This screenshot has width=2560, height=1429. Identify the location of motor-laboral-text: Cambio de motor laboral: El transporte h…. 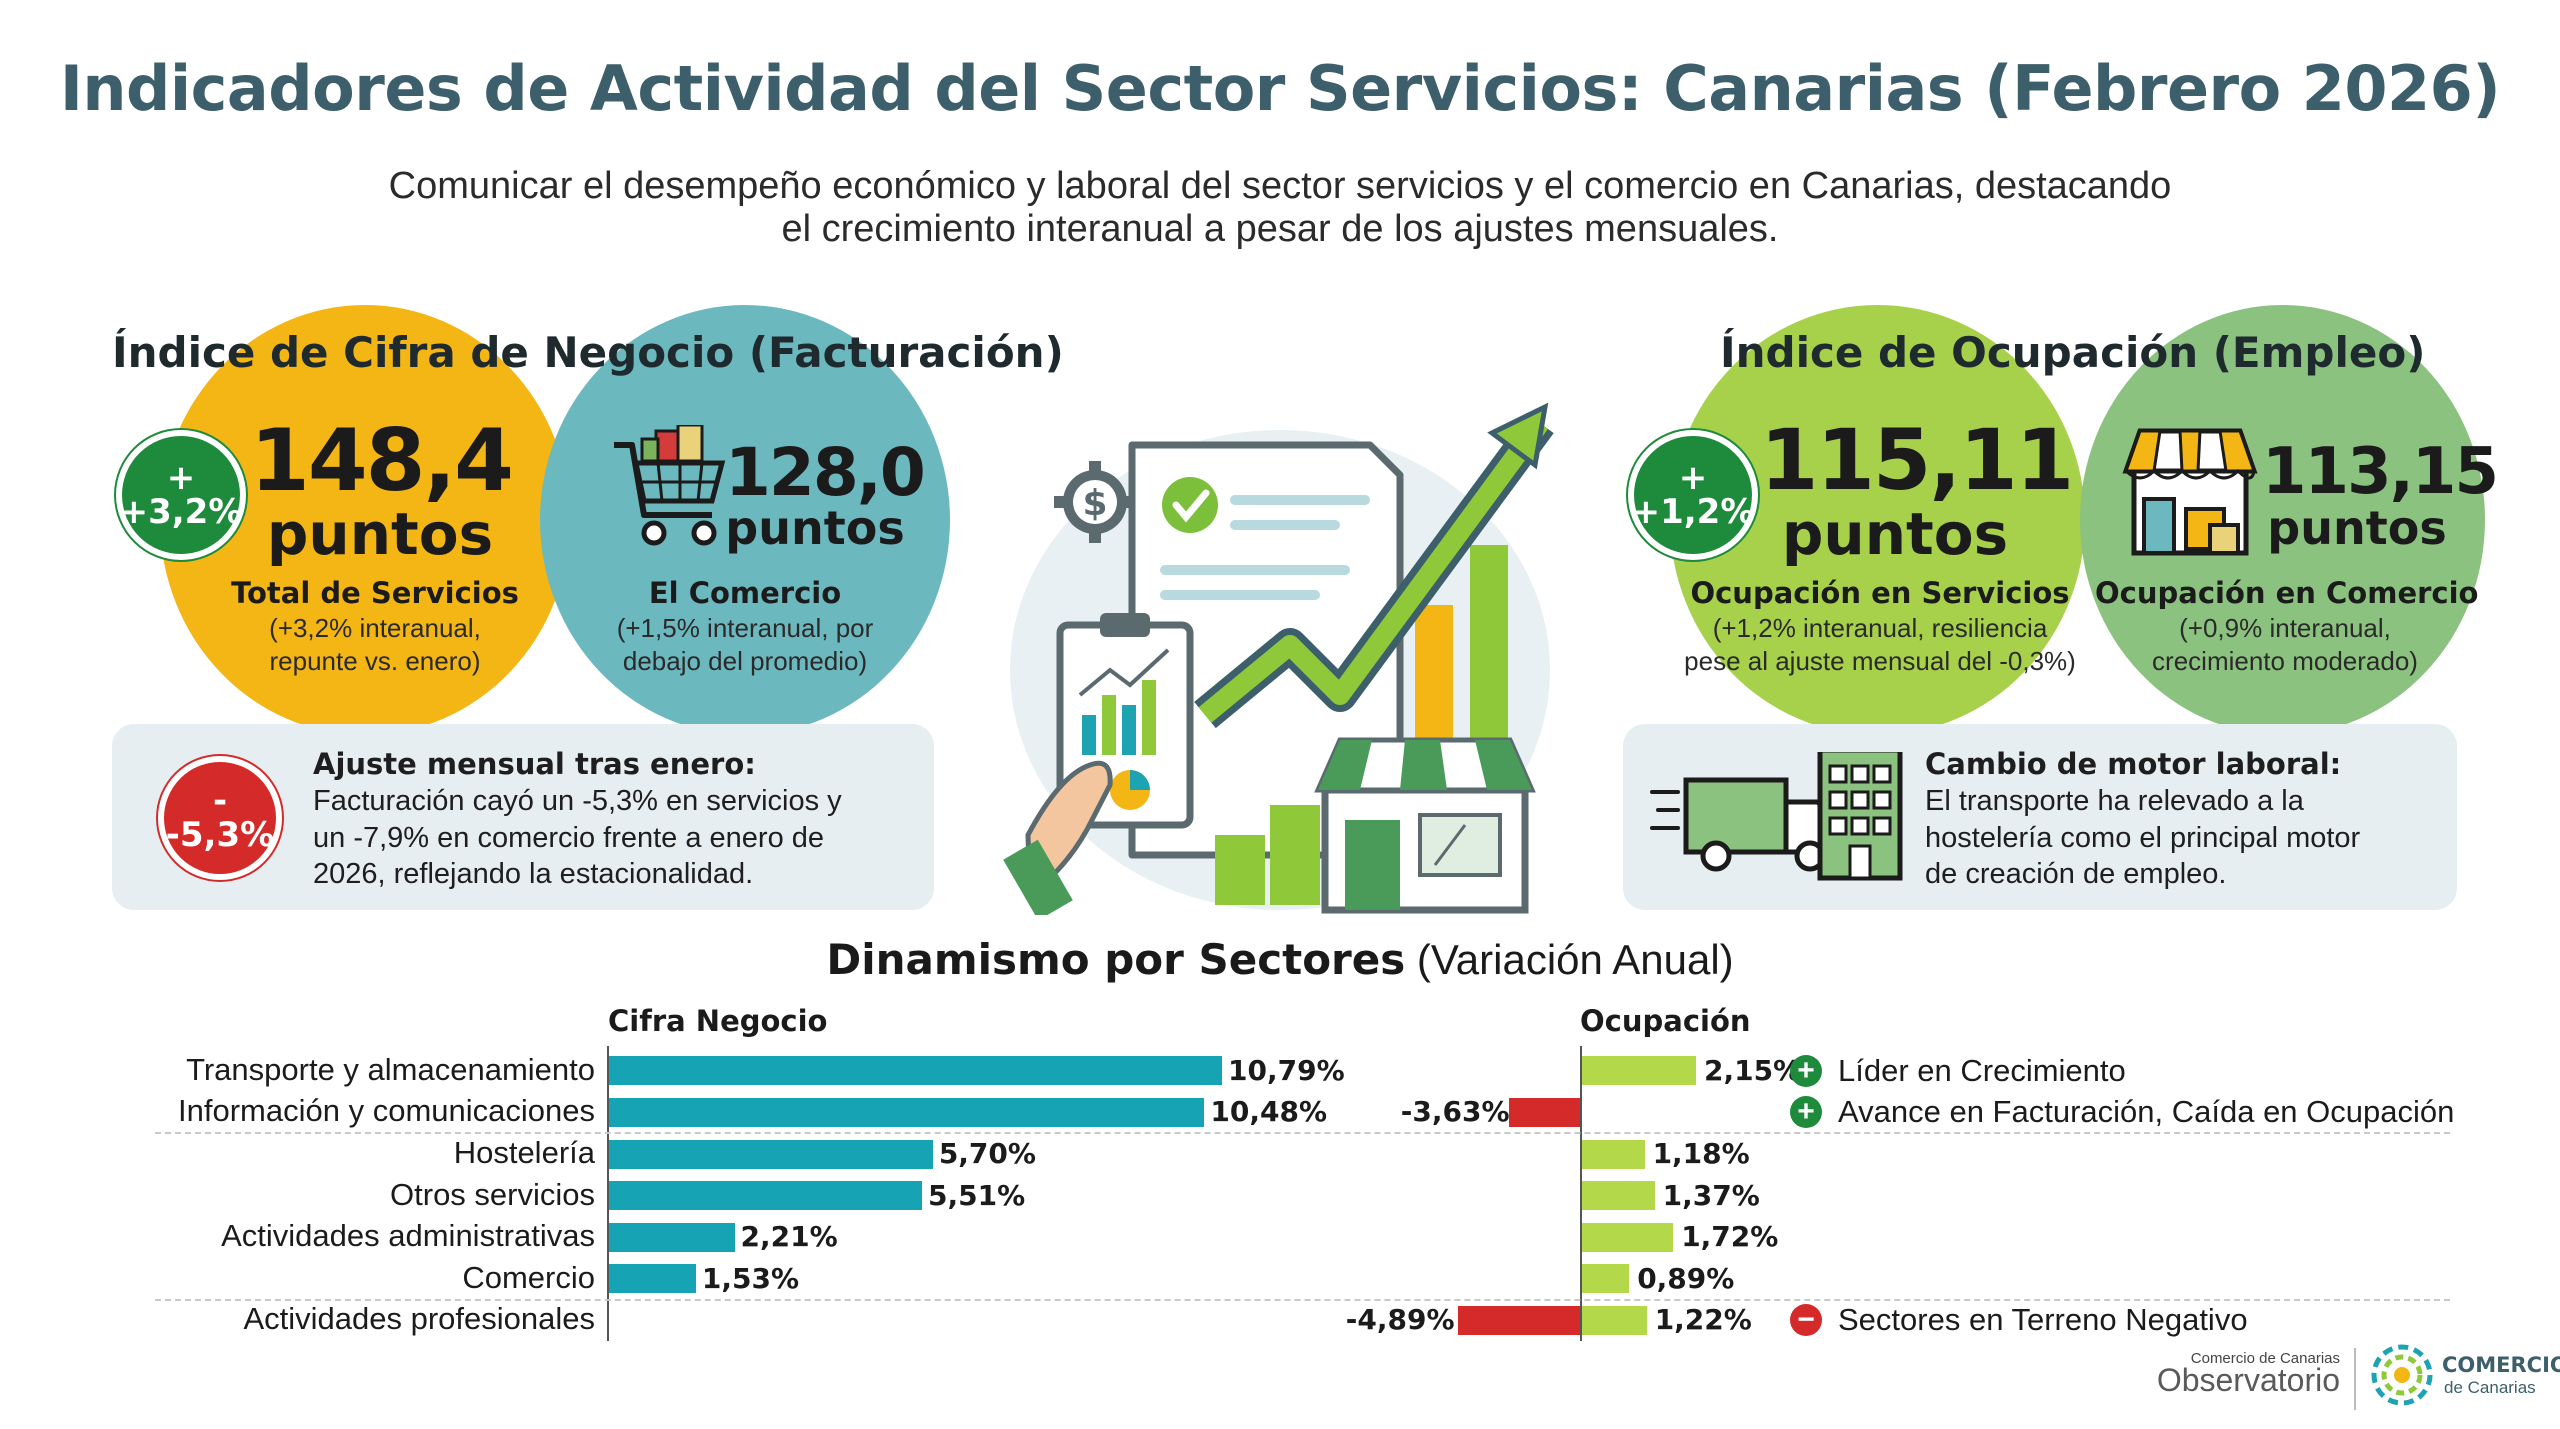
(2143, 818).